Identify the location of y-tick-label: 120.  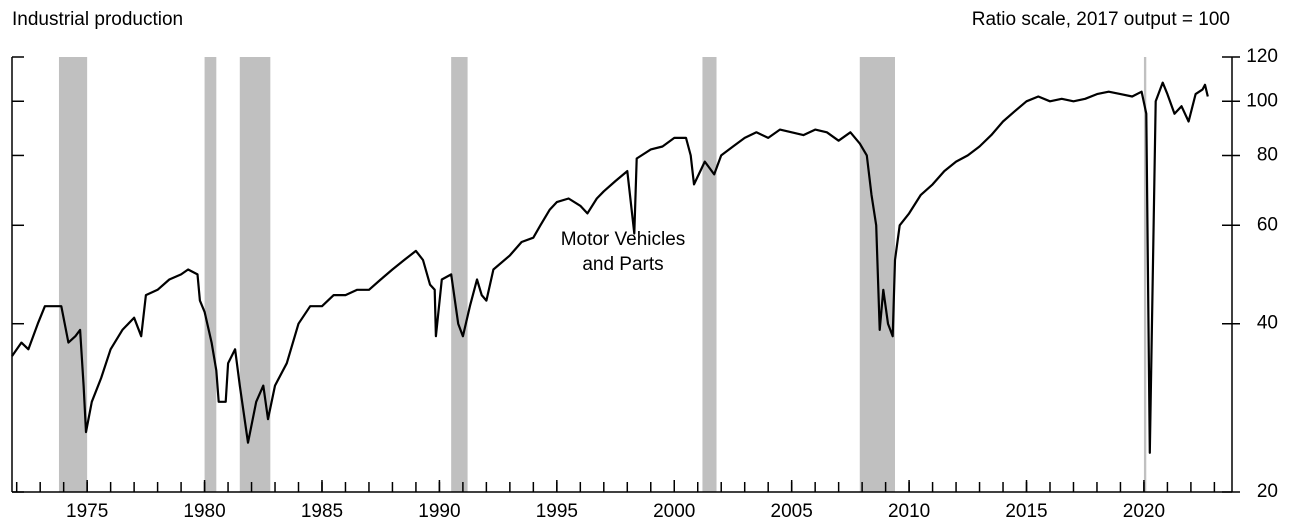
(1262, 56).